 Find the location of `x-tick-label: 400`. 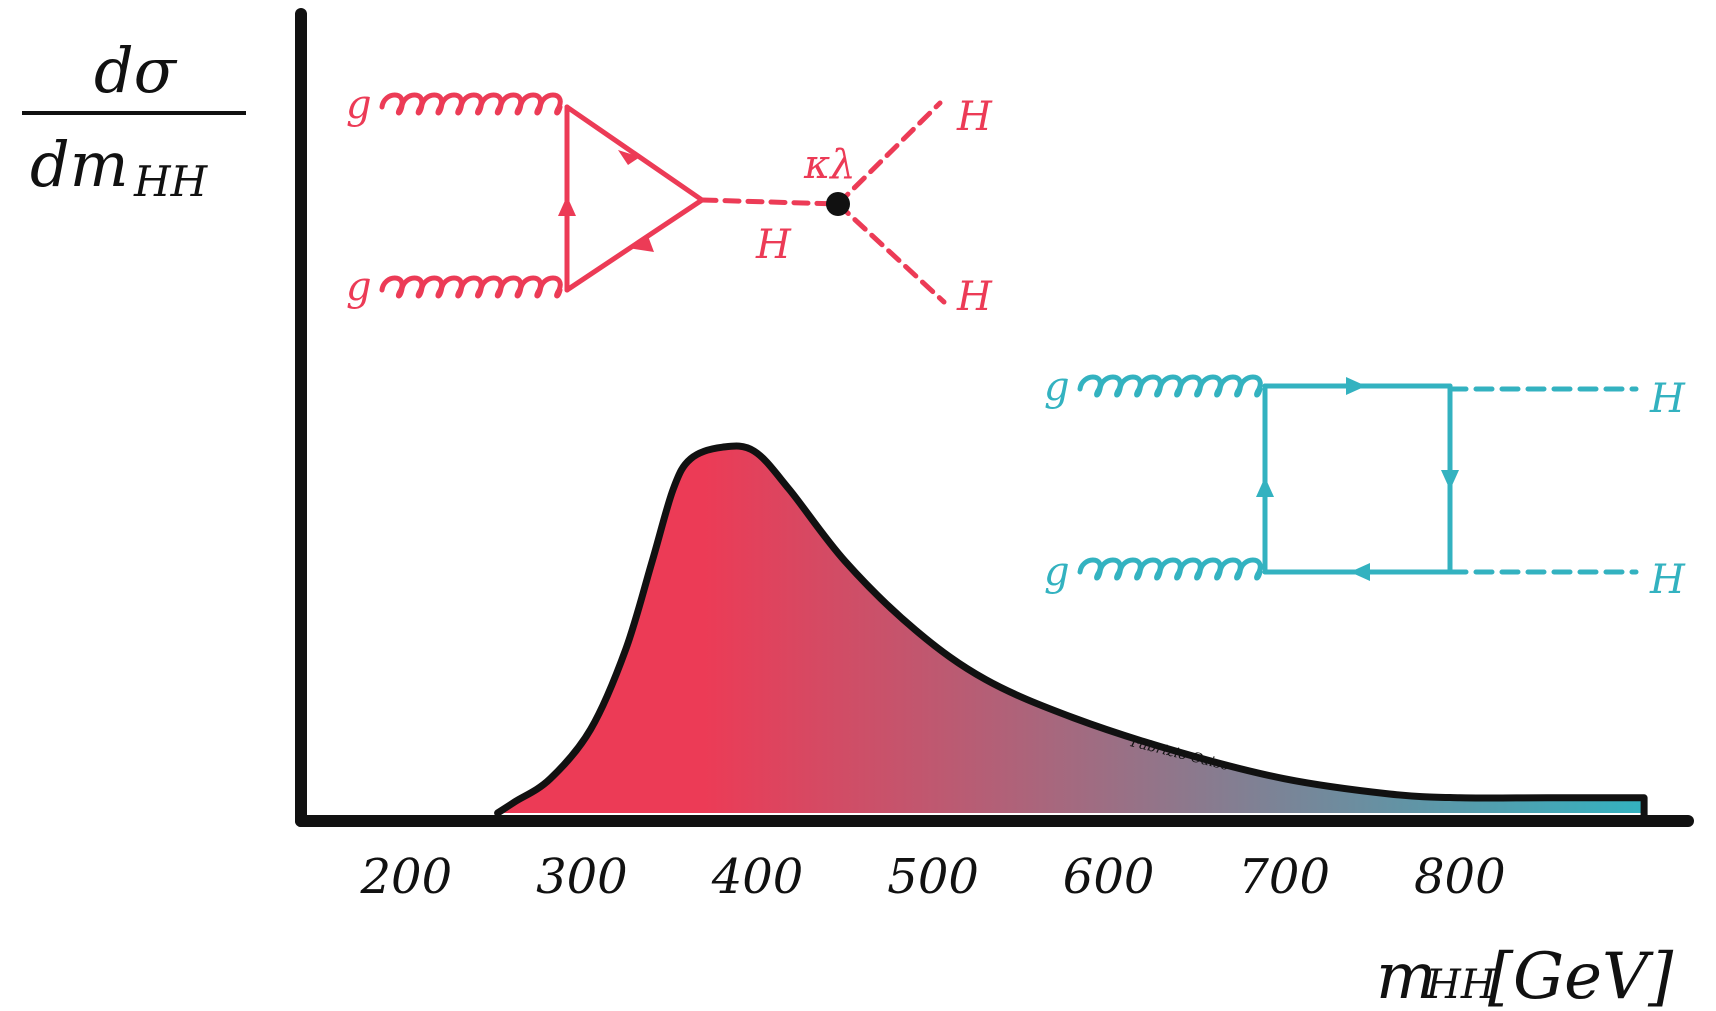

x-tick-label: 400 is located at coordinates (757, 877).